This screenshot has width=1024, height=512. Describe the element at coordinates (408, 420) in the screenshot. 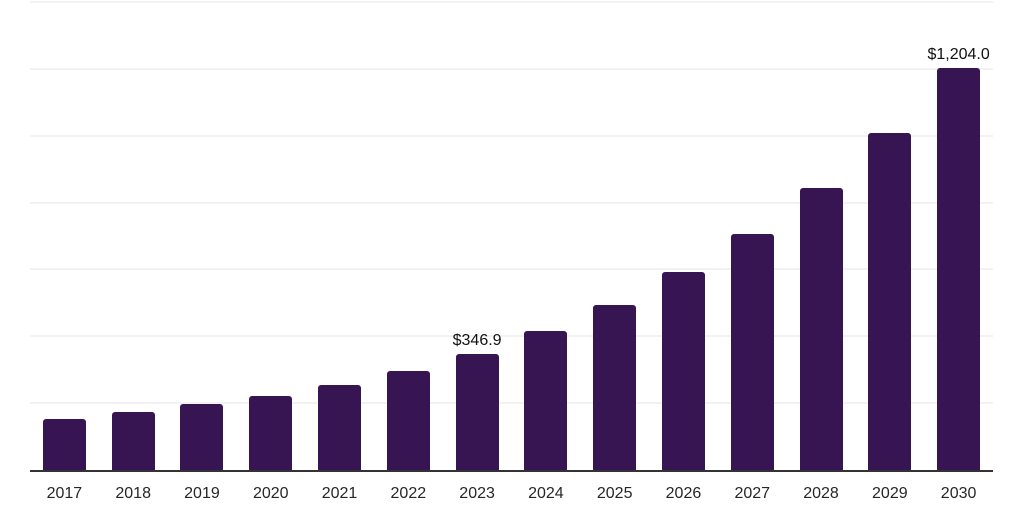

I see `bar-2022` at that location.